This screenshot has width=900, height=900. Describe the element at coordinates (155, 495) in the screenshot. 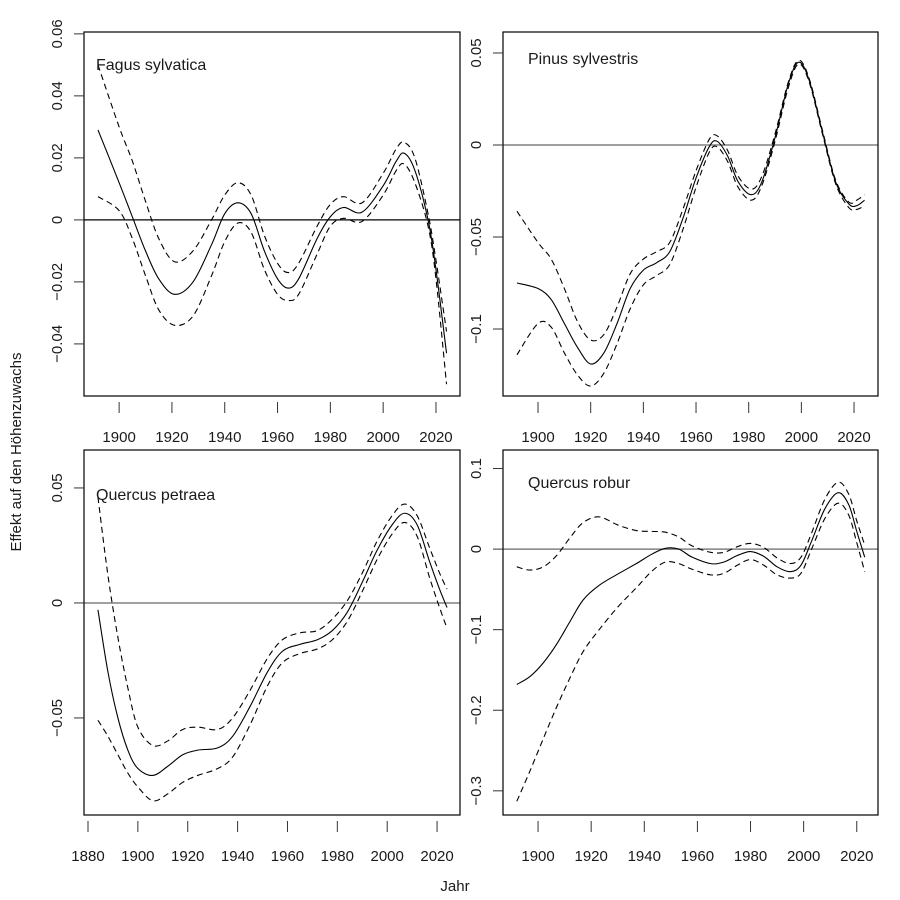

I see `panel-title: Quercus petraea` at that location.